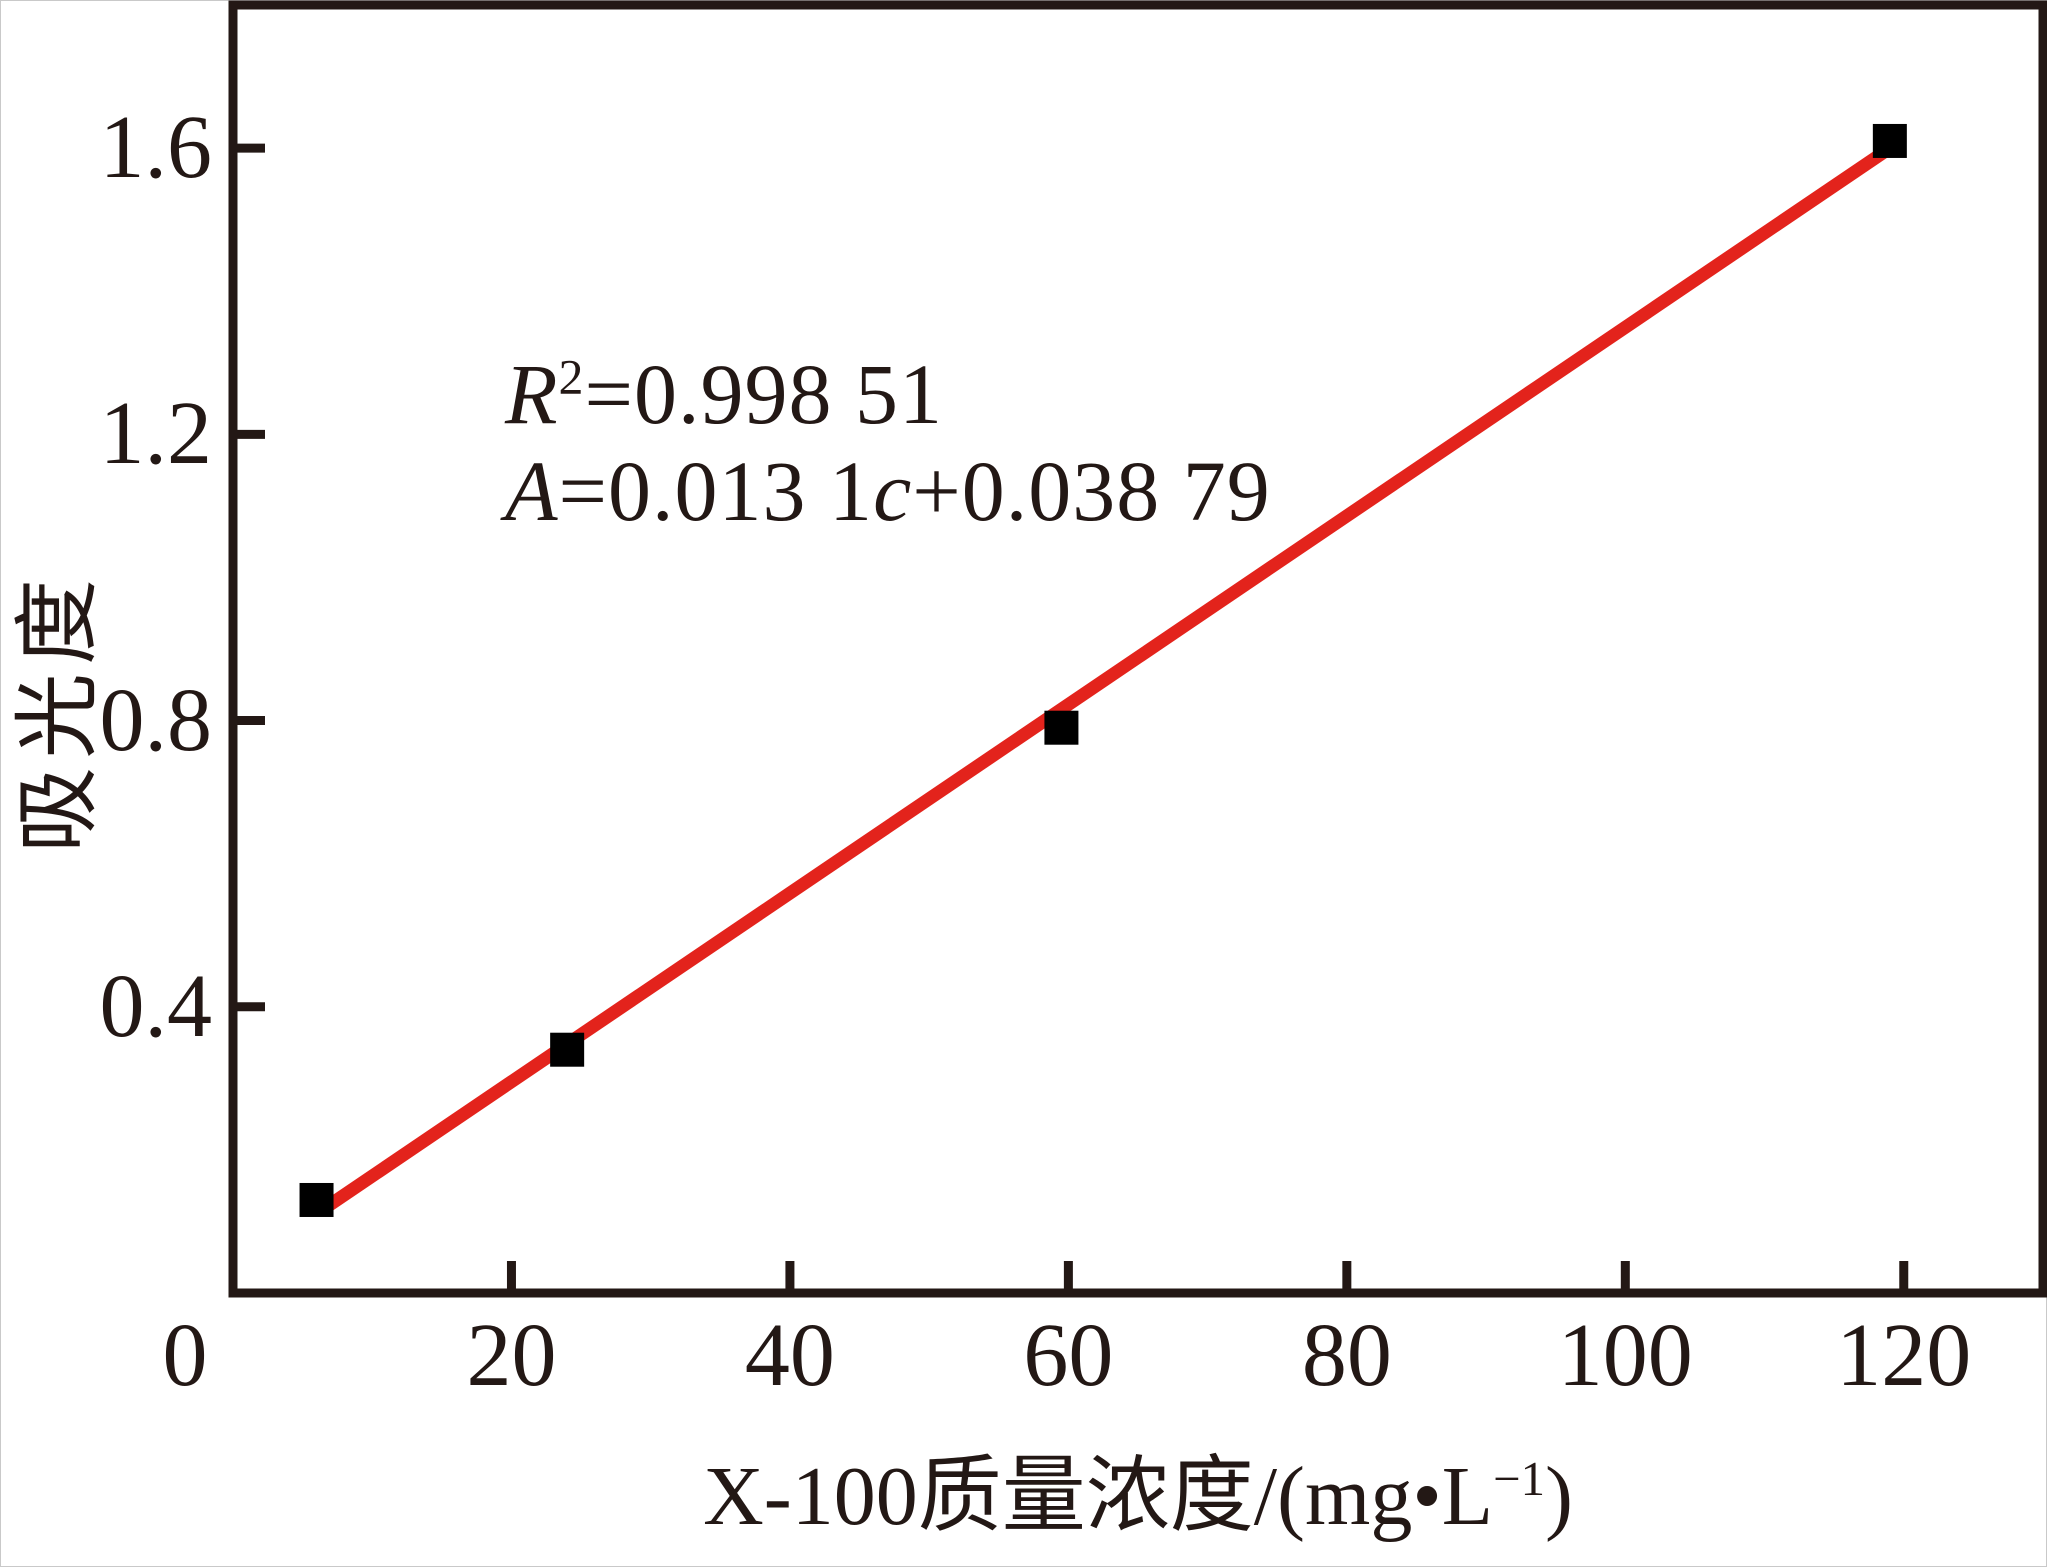  What do you see at coordinates (1068, 1355) in the screenshot?
I see `x-tick-label: 60` at bounding box center [1068, 1355].